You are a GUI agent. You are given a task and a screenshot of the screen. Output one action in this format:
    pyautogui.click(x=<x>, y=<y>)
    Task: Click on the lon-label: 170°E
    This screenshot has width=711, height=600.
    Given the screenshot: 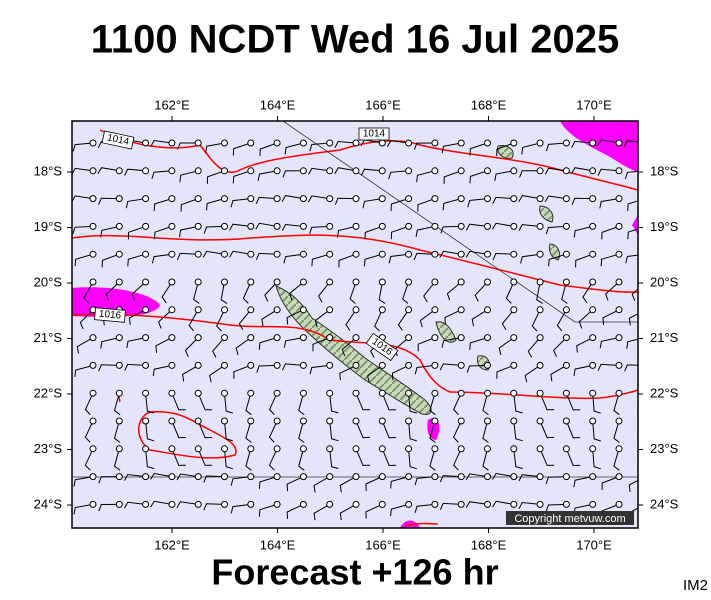 What is the action you would take?
    pyautogui.click(x=594, y=104)
    